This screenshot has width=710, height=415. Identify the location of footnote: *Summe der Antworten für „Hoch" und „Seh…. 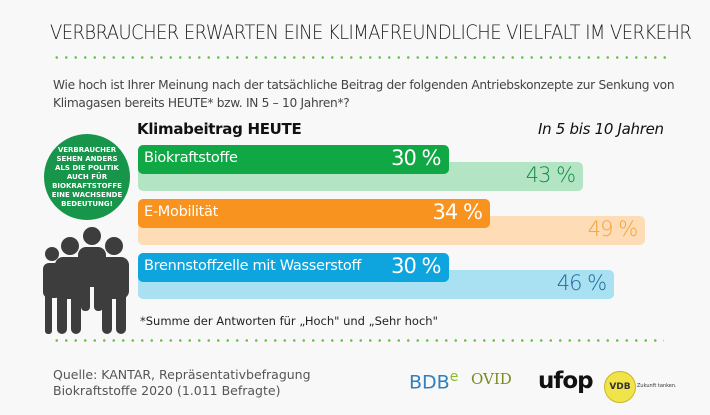
(289, 321).